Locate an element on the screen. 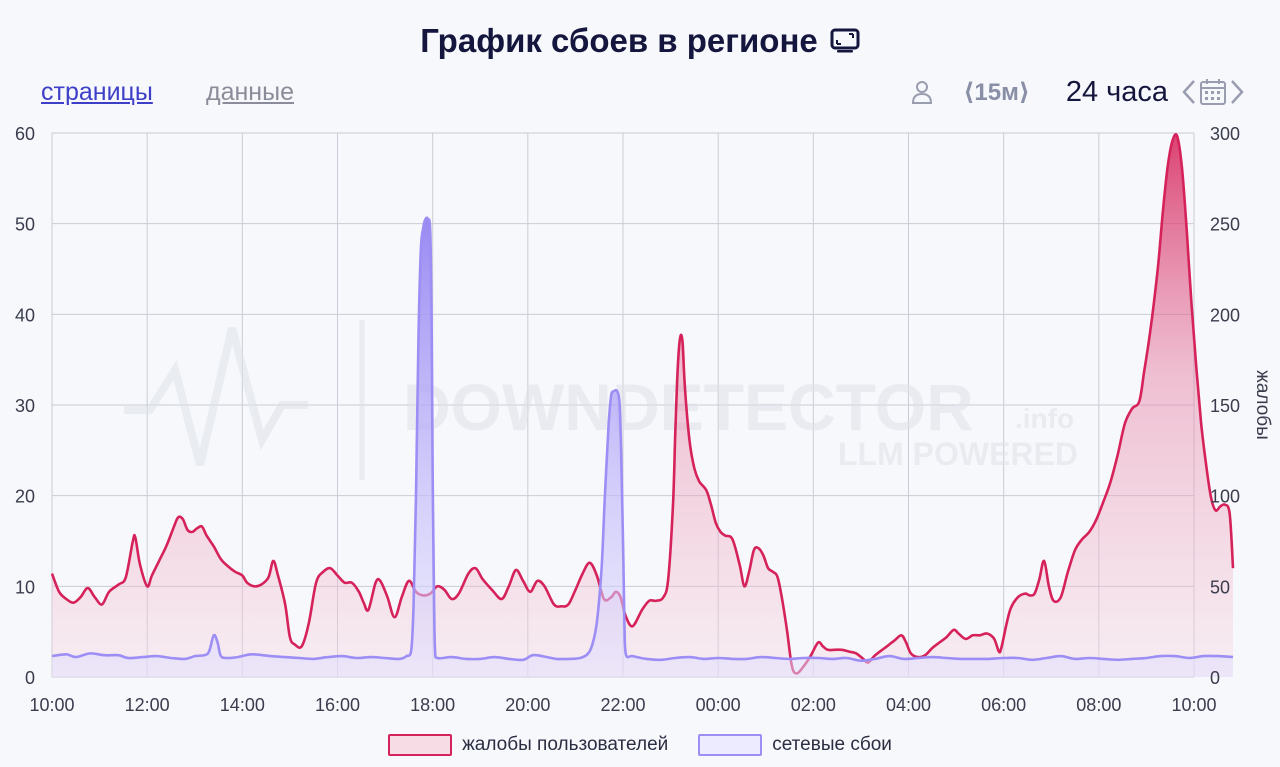 The height and width of the screenshot is (767, 1280). y-right-tick-label: 200 is located at coordinates (1225, 315).